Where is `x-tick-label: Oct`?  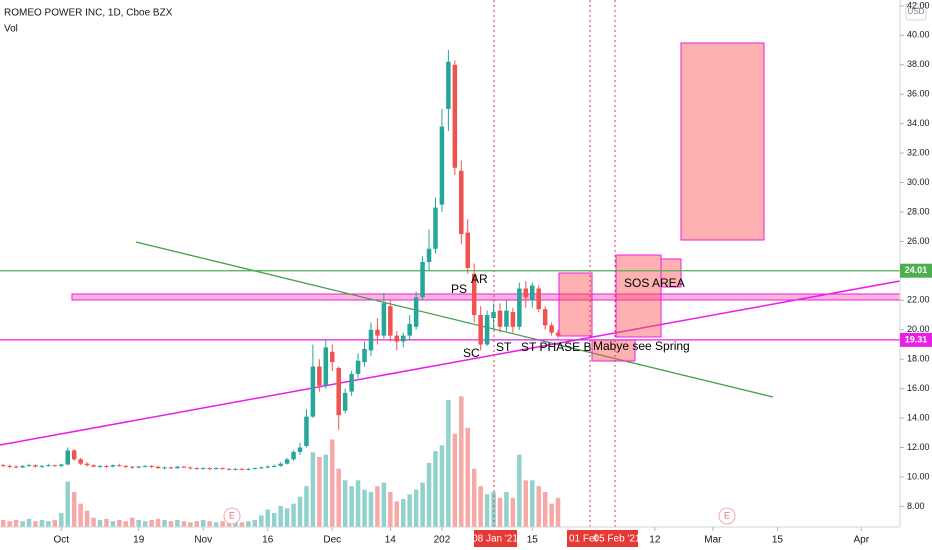
x-tick-label: Oct is located at coordinates (62, 540).